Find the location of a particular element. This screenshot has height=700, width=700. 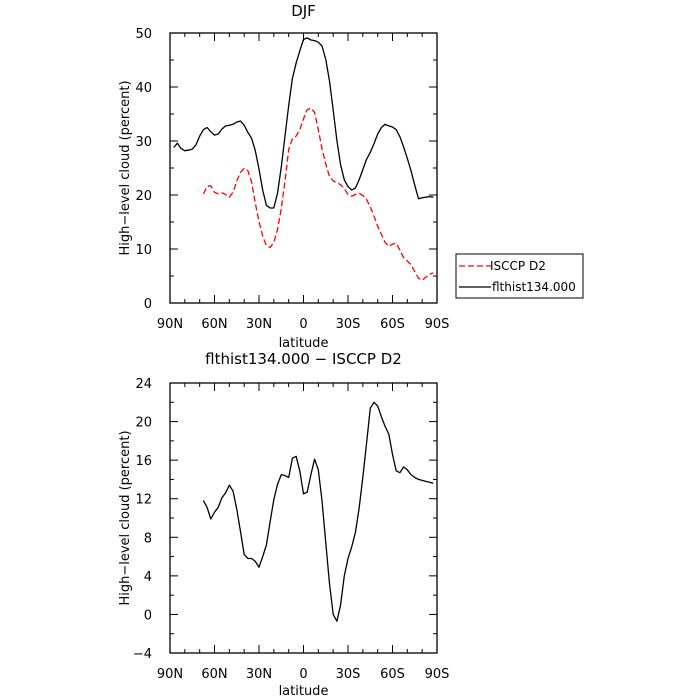

bottom-y-tick-label: 24 is located at coordinates (143, 384).